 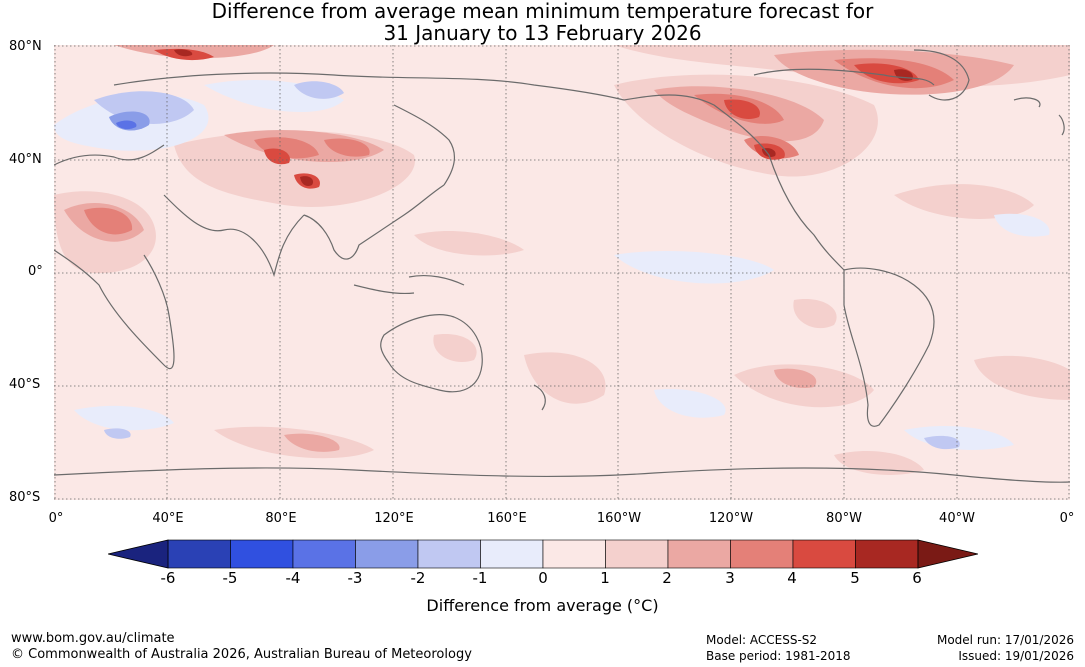 I want to click on footer-issued: Issued: 19/01/2026, so click(x=1016, y=656).